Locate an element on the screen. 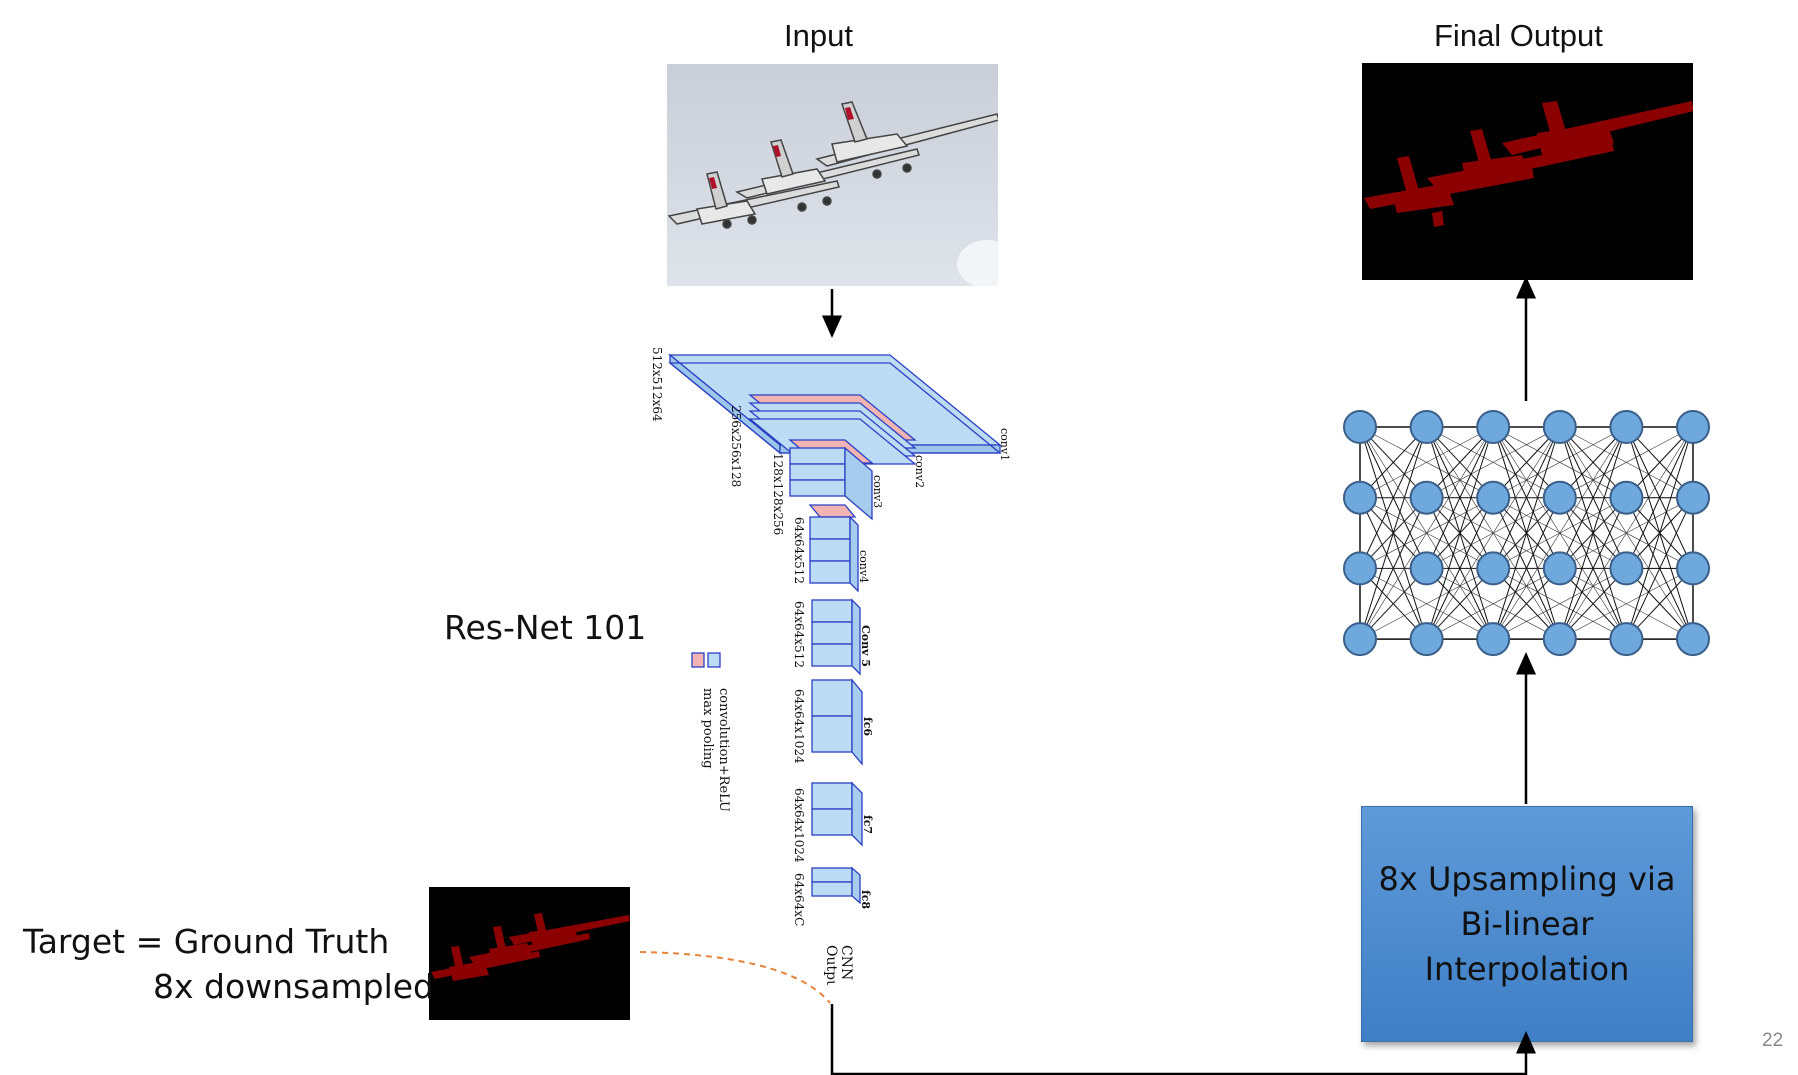 Image resolution: width=1798 pixels, height=1075 pixels. dim-label: 256x256x128 is located at coordinates (736, 446).